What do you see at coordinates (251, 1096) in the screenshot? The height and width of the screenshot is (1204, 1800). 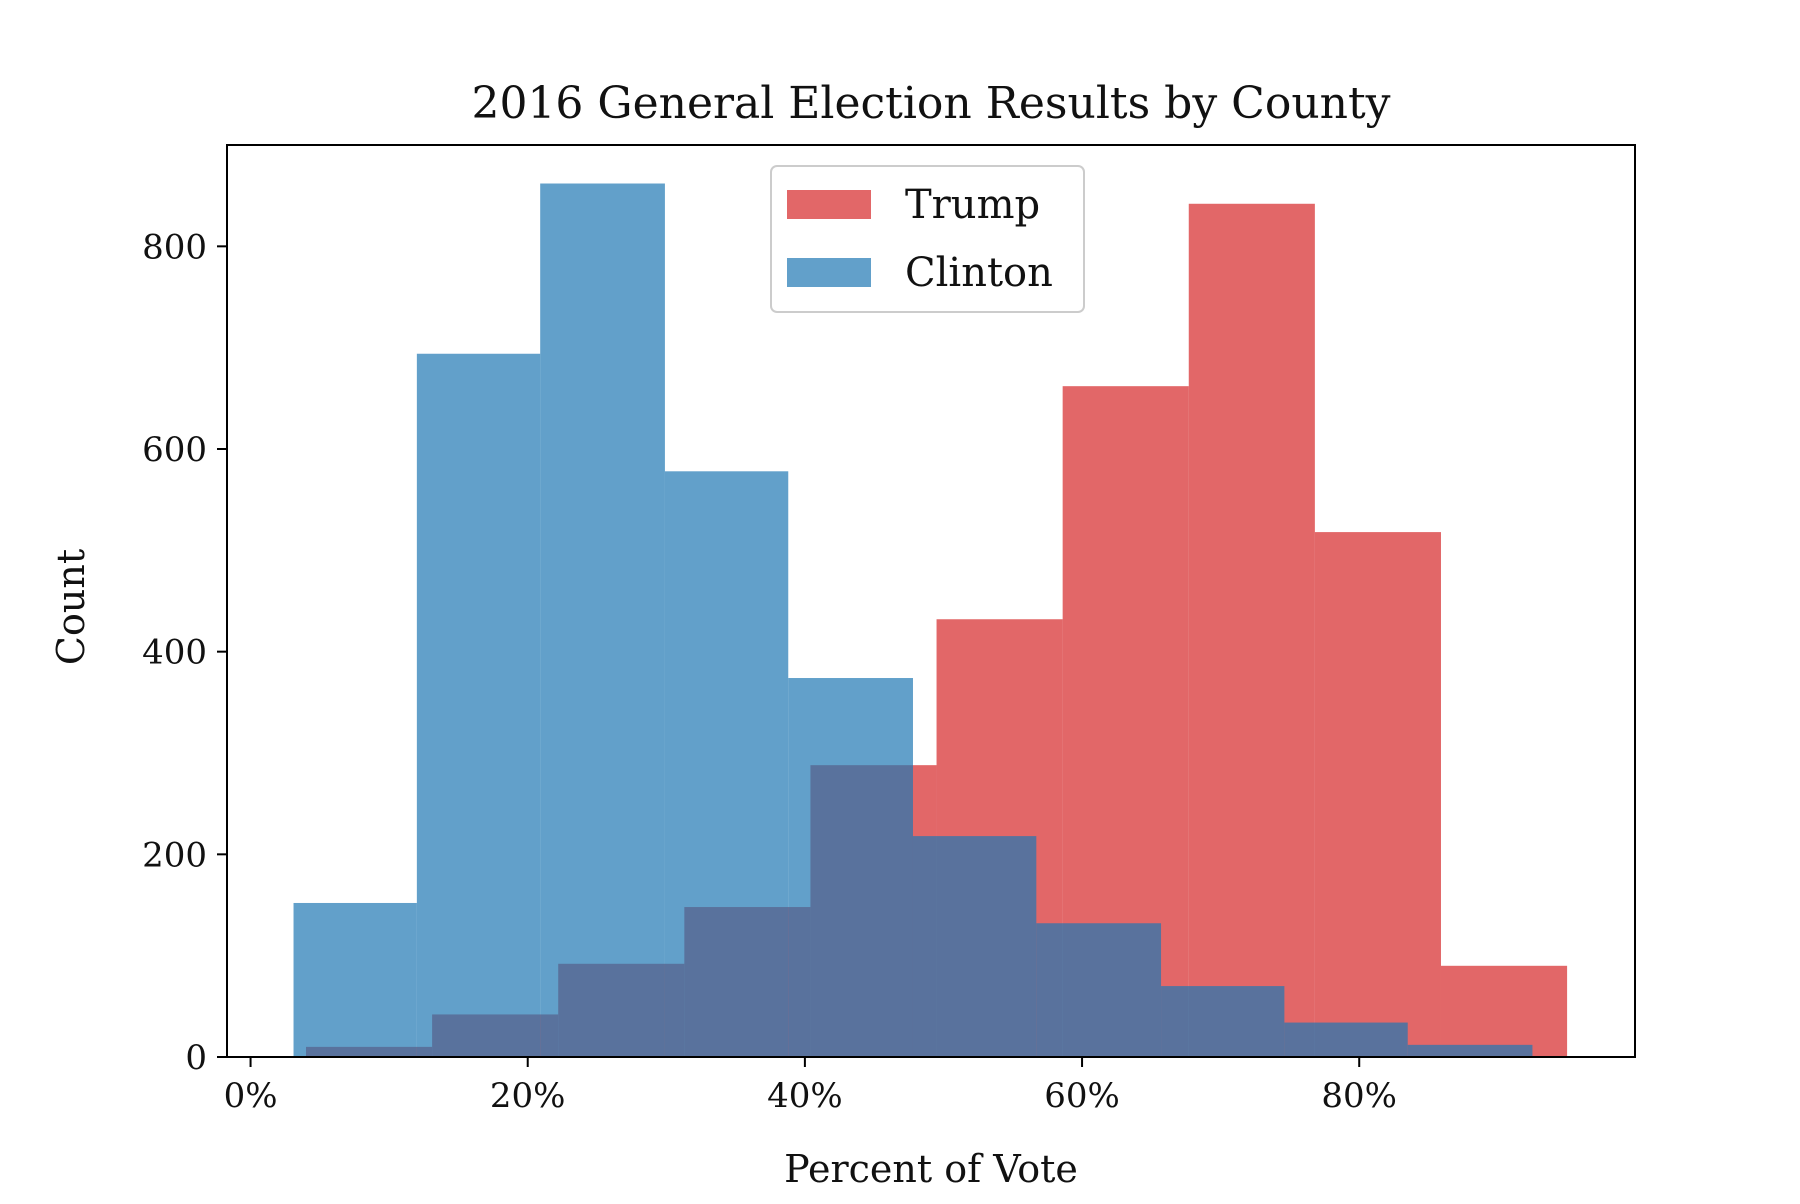 I see `x-tick-label: 0%` at bounding box center [251, 1096].